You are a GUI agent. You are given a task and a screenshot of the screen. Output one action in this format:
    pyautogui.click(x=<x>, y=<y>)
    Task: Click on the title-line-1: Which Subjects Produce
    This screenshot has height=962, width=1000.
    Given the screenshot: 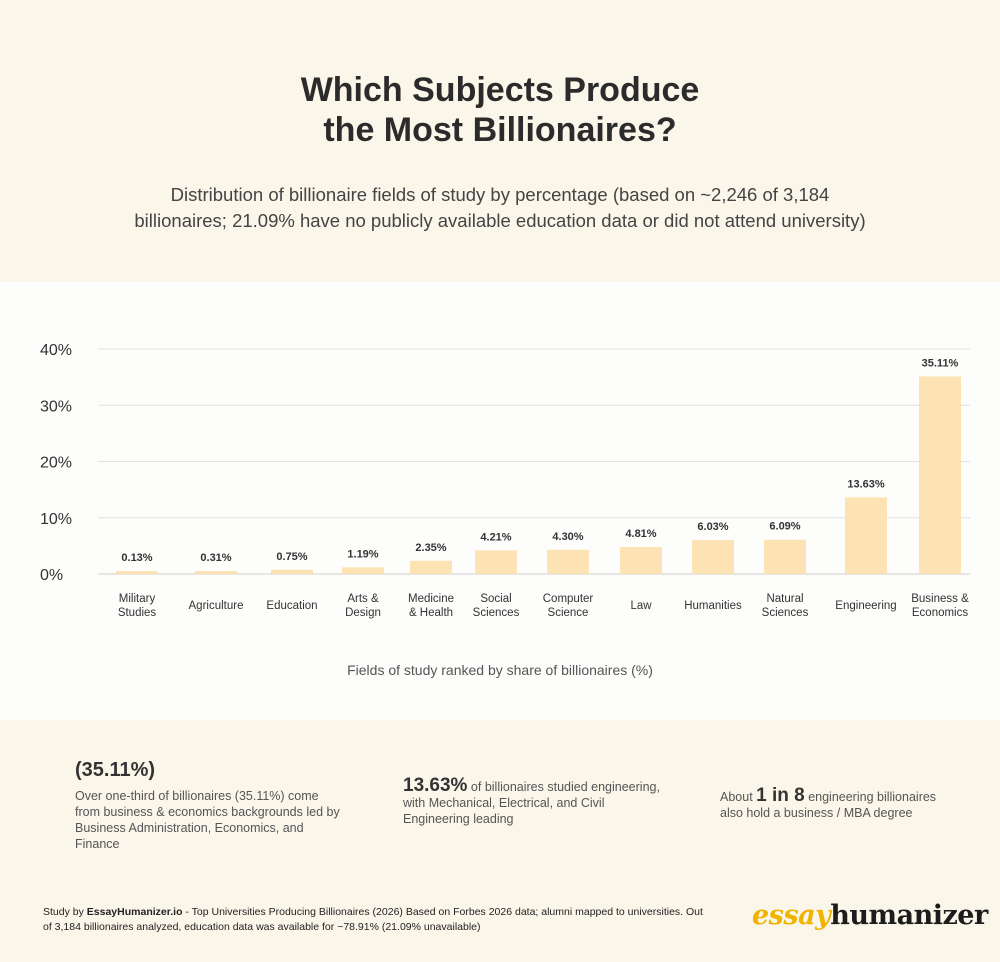 What is the action you would take?
    pyautogui.click(x=500, y=90)
    